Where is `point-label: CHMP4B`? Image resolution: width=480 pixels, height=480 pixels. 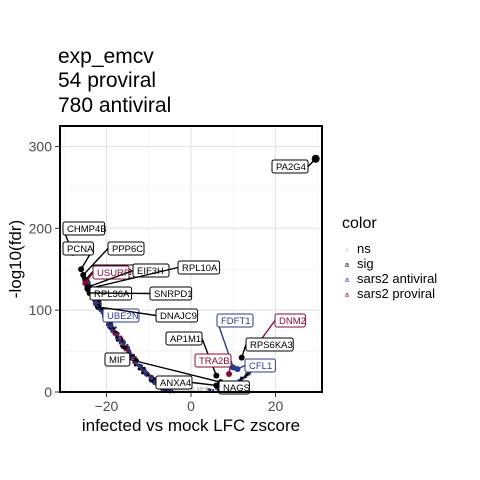 point-label: CHMP4B is located at coordinates (87, 229).